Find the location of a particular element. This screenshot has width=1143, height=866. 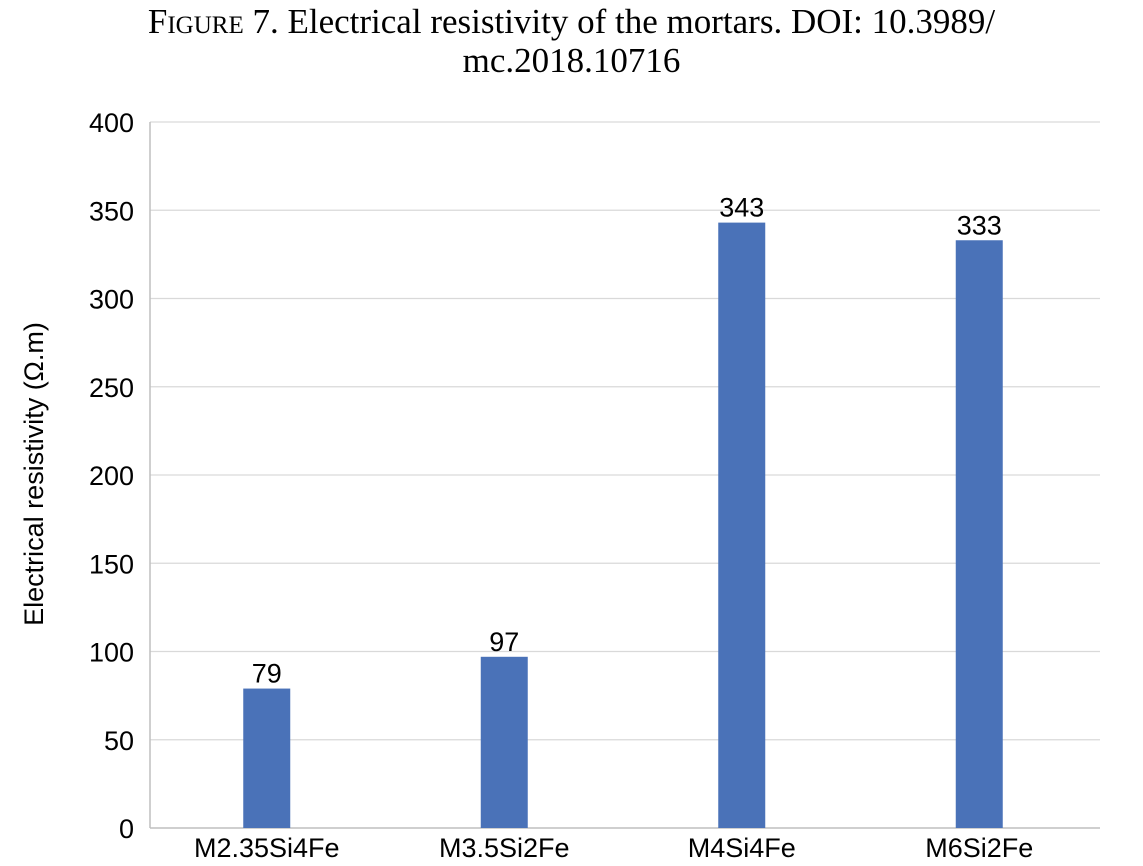

y-tick-label: 0 is located at coordinates (126, 829).